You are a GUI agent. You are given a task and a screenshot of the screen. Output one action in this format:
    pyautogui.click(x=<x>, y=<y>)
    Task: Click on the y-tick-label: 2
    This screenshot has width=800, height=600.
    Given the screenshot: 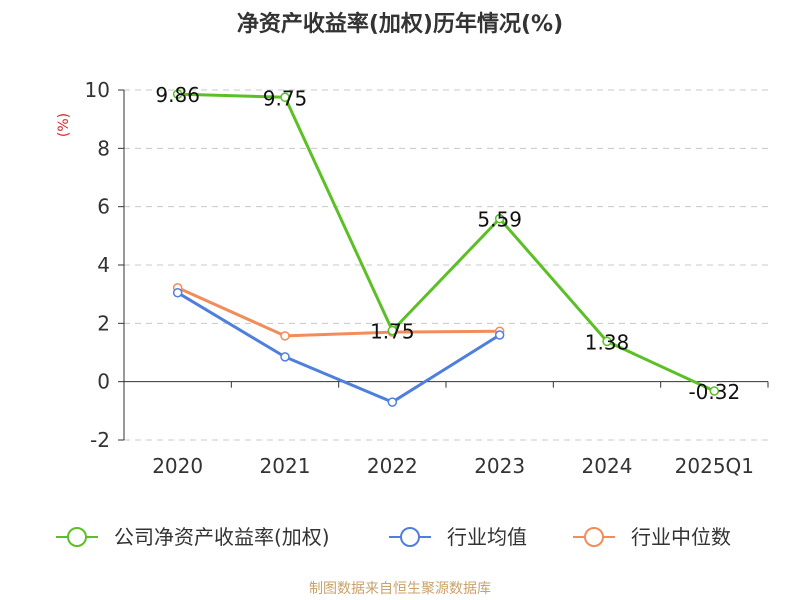 What is the action you would take?
    pyautogui.click(x=103, y=323)
    